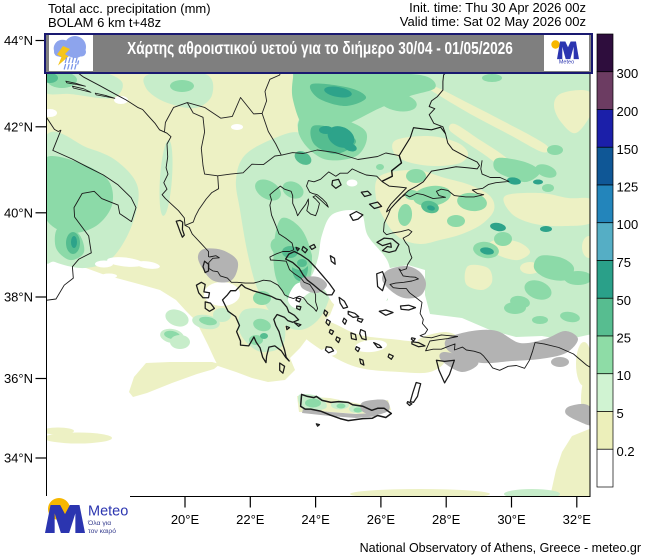  Describe the element at coordinates (624, 262) in the screenshot. I see `svg-text: 75` at that location.